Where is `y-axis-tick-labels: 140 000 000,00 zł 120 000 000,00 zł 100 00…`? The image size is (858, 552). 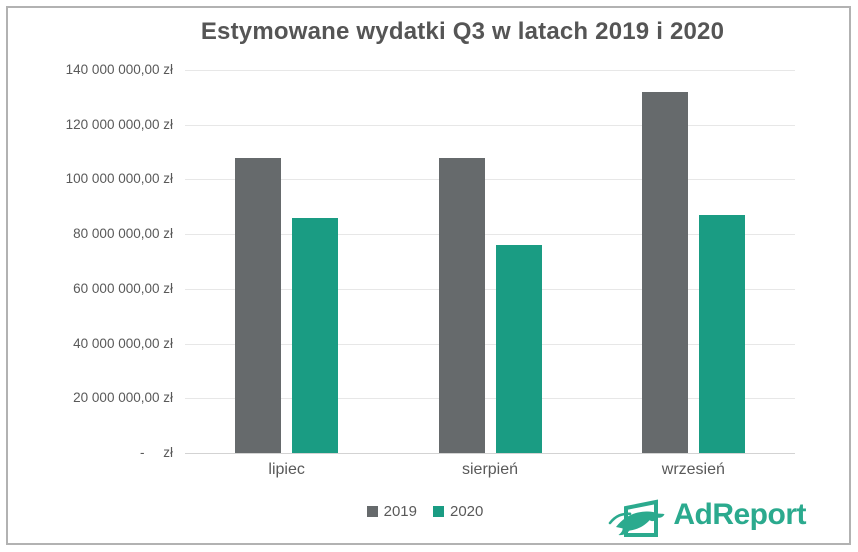 y-axis-tick-labels: 140 000 000,00 zł 120 000 000,00 zł 100 00… is located at coordinates (86, 261).